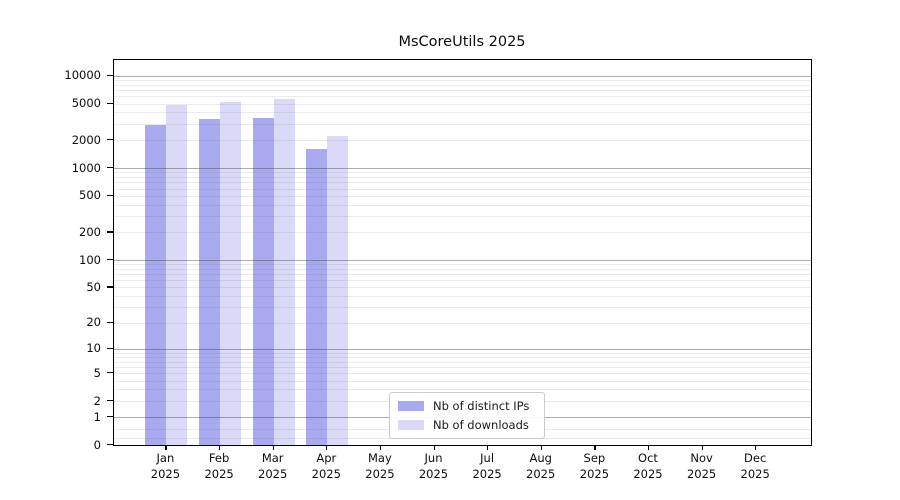  Describe the element at coordinates (97, 400) in the screenshot. I see `y-tick-label-2: 2` at that location.